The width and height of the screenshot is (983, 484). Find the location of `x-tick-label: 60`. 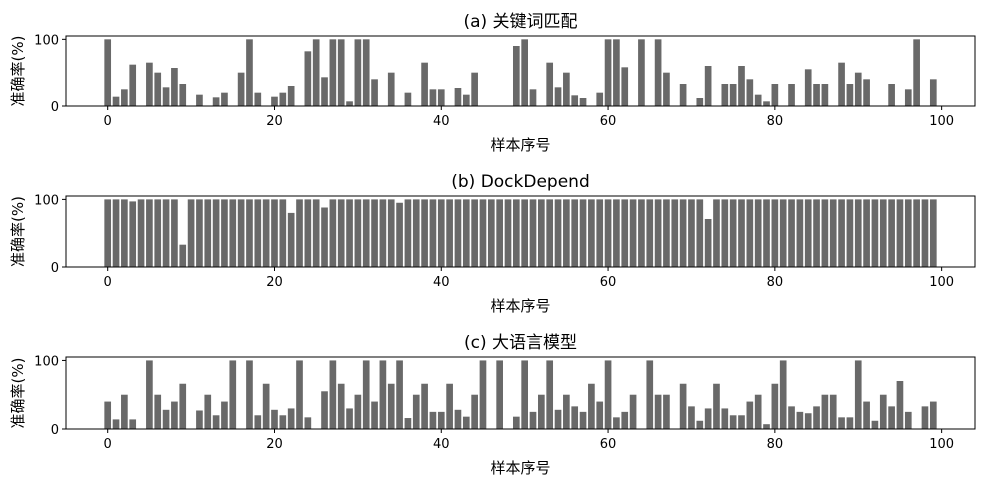

x-tick-label: 60 is located at coordinates (608, 121).